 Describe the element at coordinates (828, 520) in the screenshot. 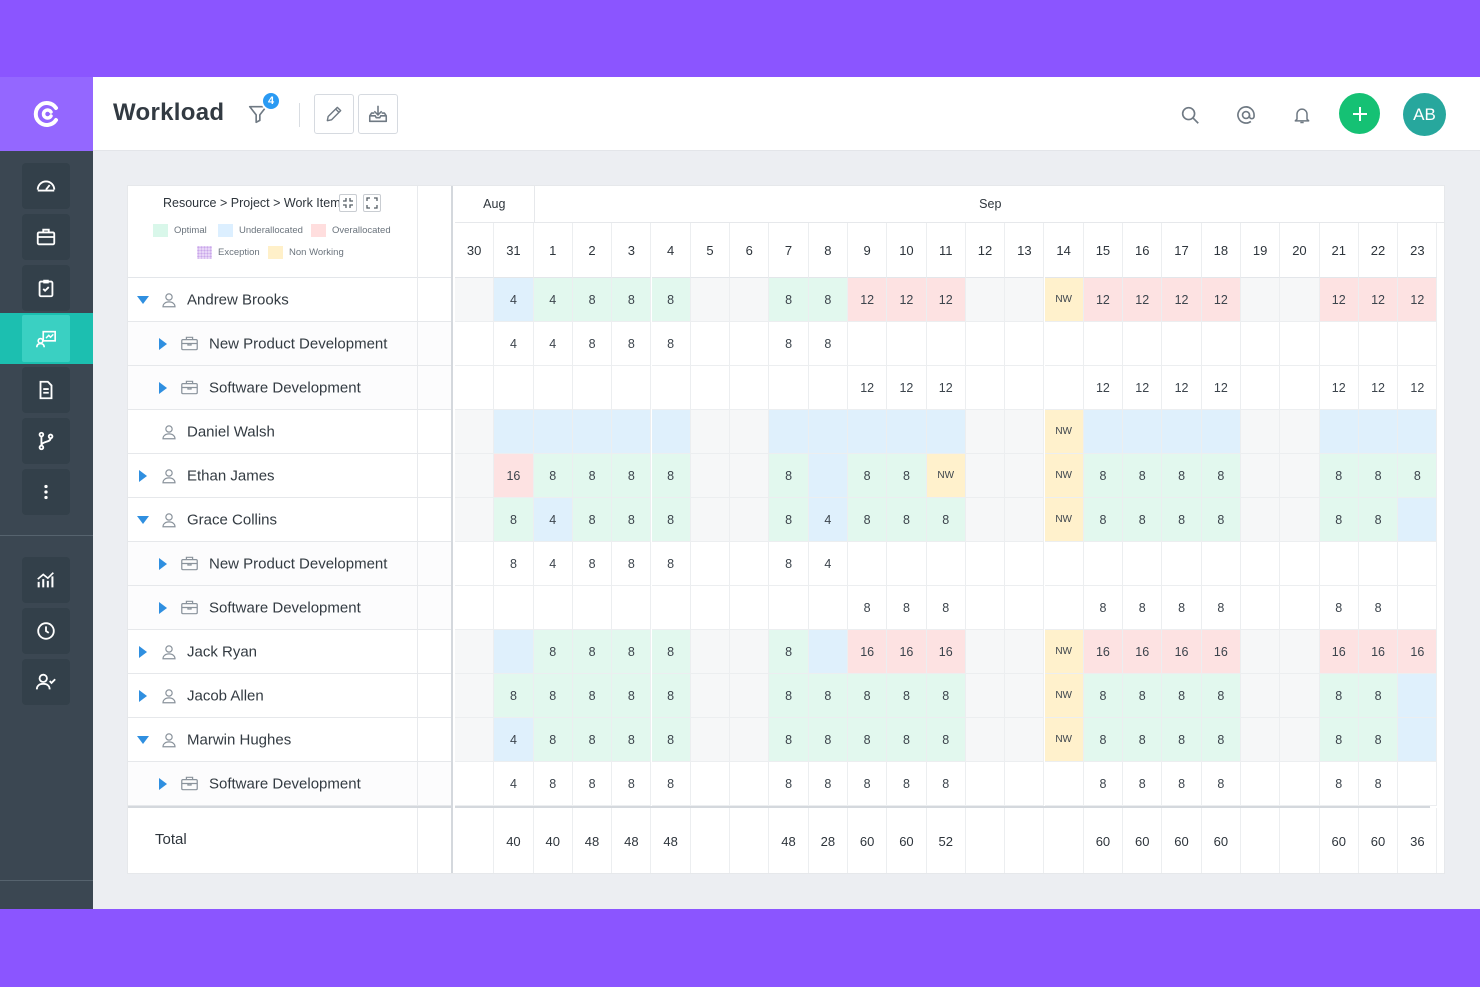

I see `allocation-cell: 4` at that location.